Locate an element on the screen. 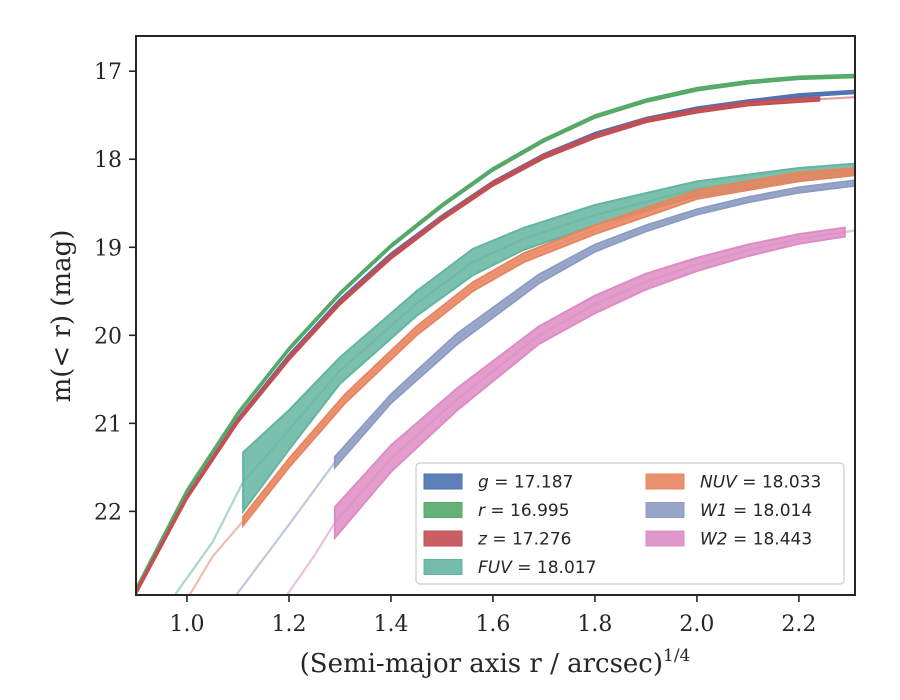  legend-label-value: = 18.017 is located at coordinates (554, 568).